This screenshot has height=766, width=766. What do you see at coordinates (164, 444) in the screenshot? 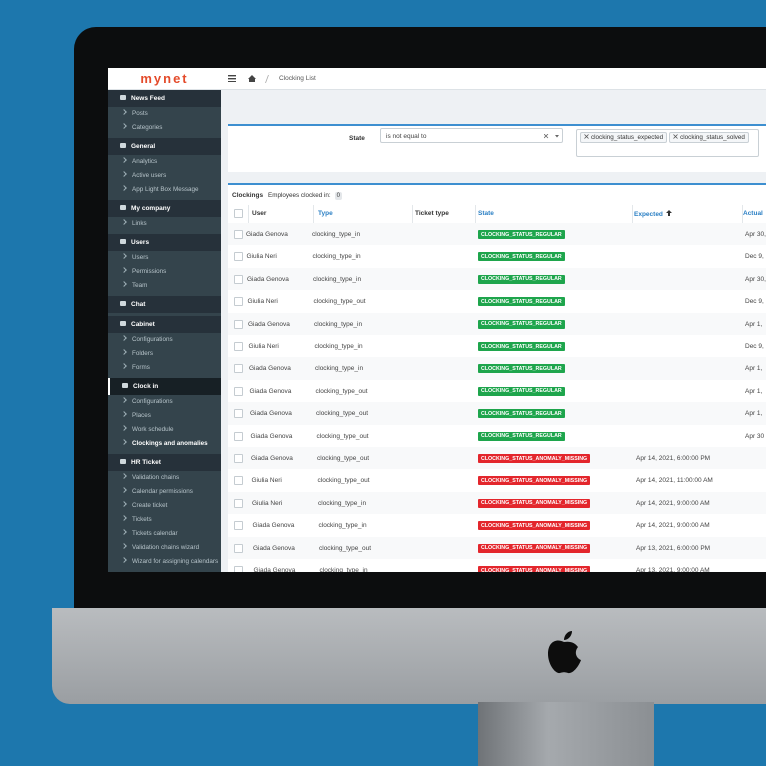
I see `sidebar-link: Clockings and anomalies` at bounding box center [164, 444].